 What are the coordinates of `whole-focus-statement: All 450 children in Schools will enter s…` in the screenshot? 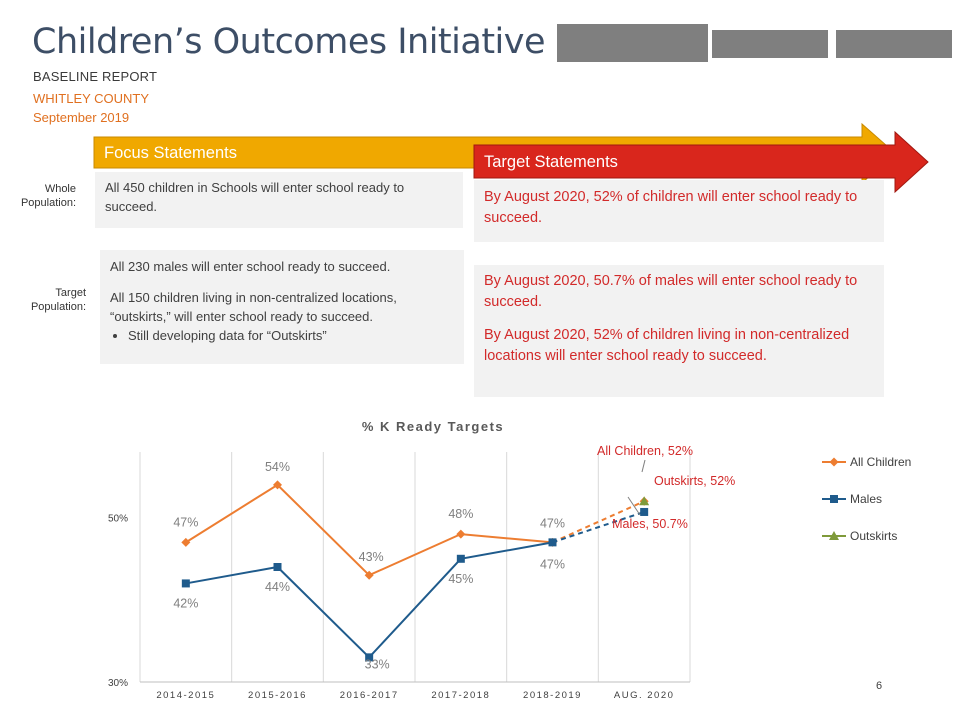 It's located at (279, 200).